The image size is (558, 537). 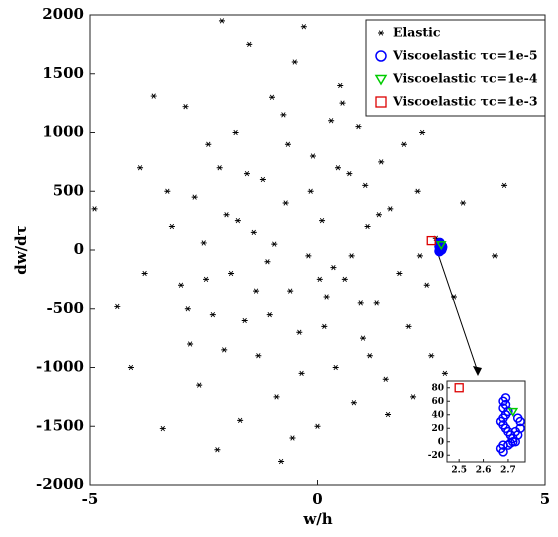 What do you see at coordinates (441, 442) in the screenshot?
I see `inset-y-tick-label: 0` at bounding box center [441, 442].